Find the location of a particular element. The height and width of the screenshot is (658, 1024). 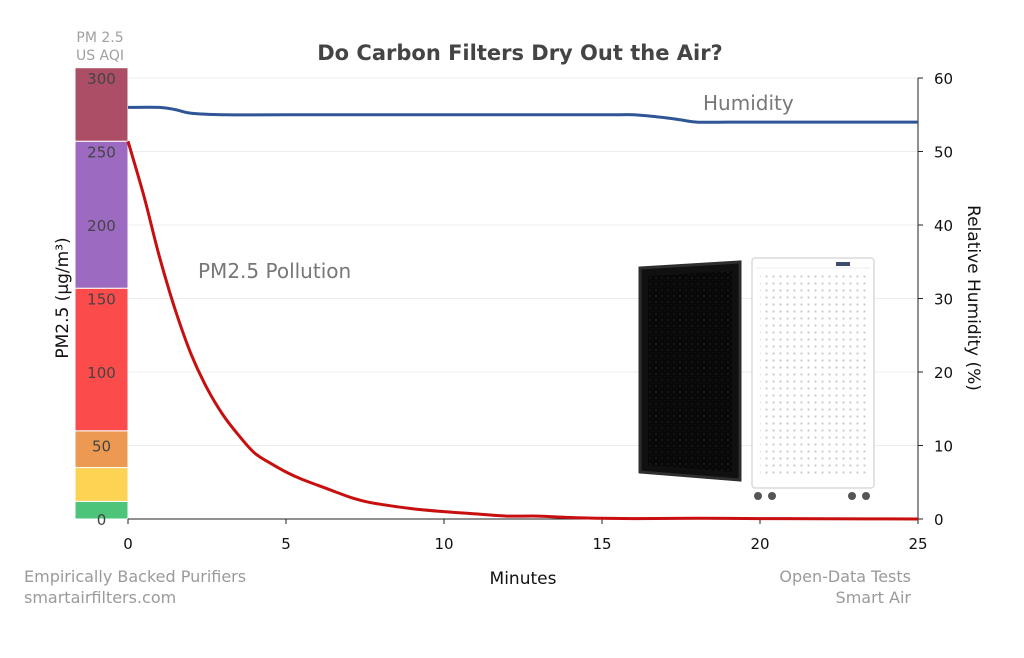

aqi-band-label: 250 is located at coordinates (101, 153).